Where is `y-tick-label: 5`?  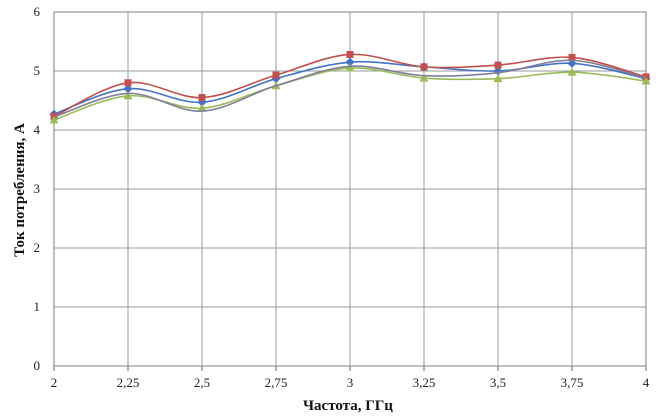
y-tick-label: 5 is located at coordinates (37, 70).